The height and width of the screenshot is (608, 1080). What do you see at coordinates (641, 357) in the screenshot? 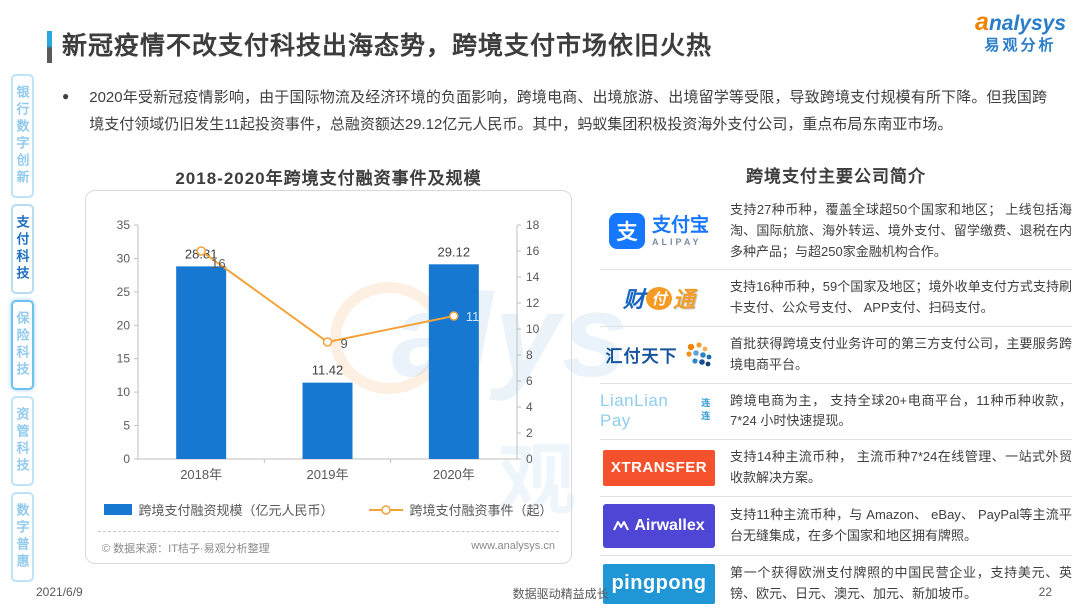
I see `huifu-logo-text: 汇付天下` at bounding box center [641, 357].